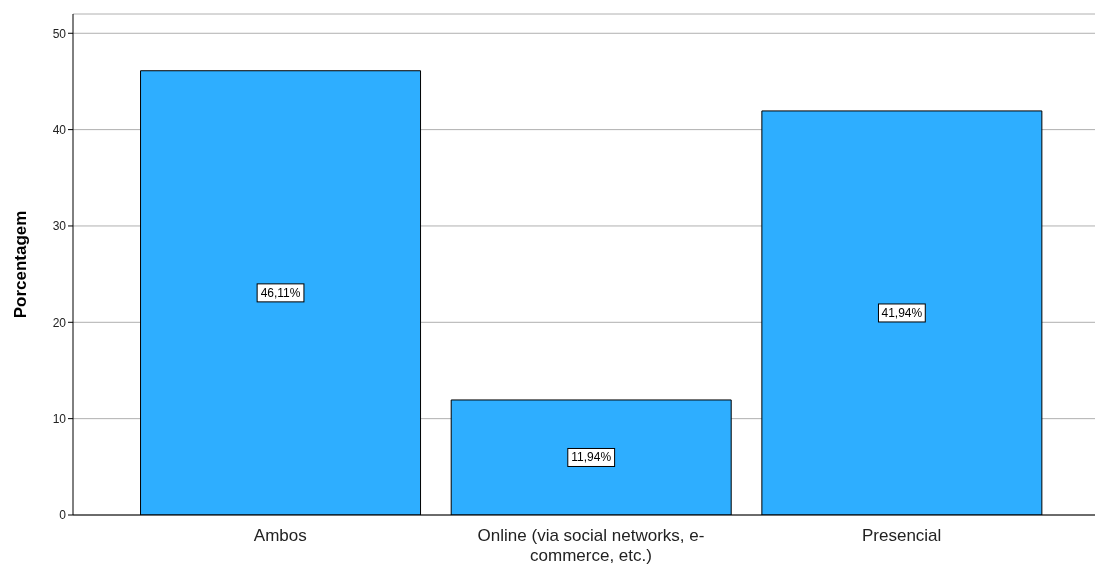  What do you see at coordinates (902, 312) in the screenshot?
I see `data-label: 41,94%` at bounding box center [902, 312].